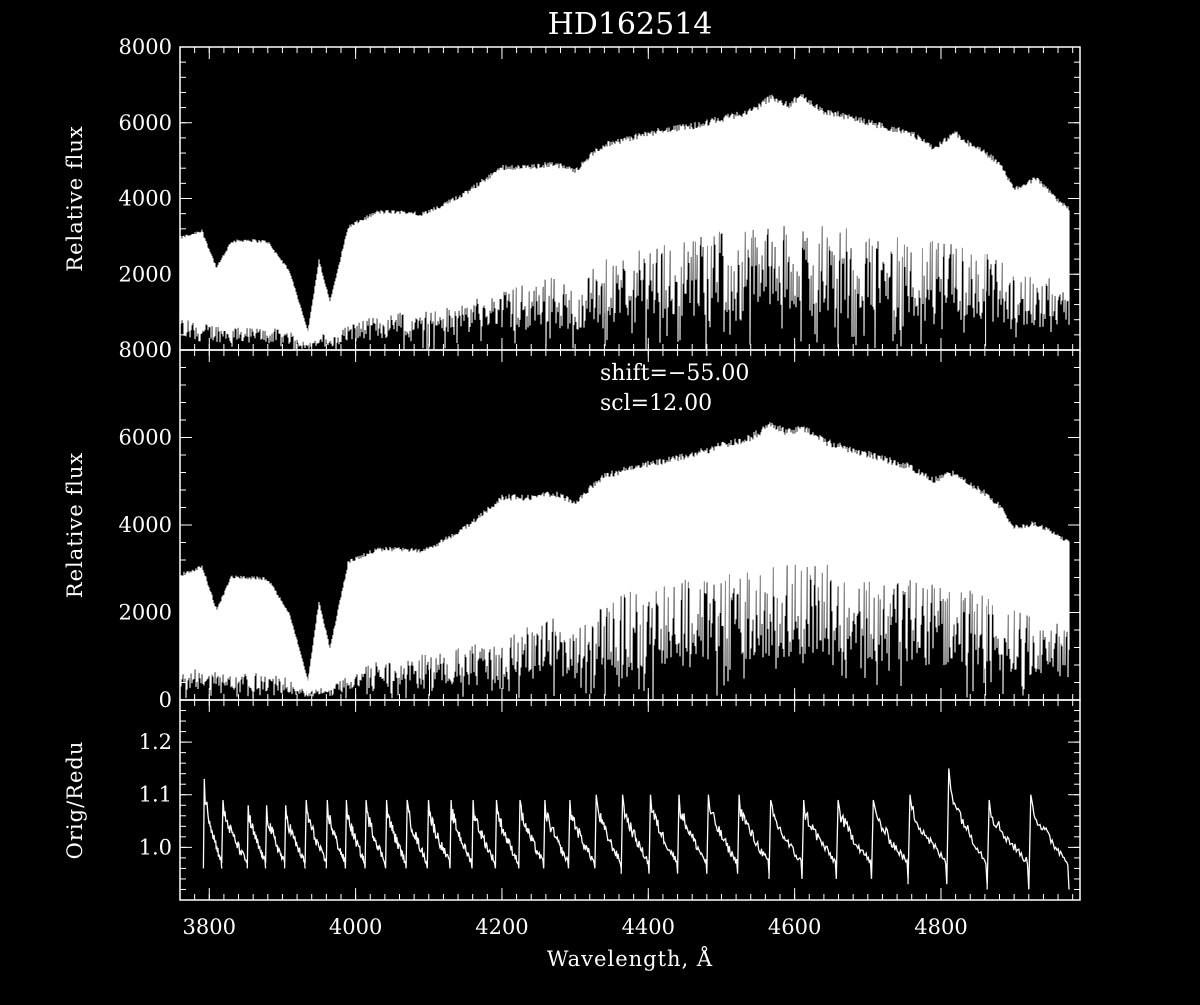  Describe the element at coordinates (501, 927) in the screenshot. I see `x-tick-label: 4200` at that location.